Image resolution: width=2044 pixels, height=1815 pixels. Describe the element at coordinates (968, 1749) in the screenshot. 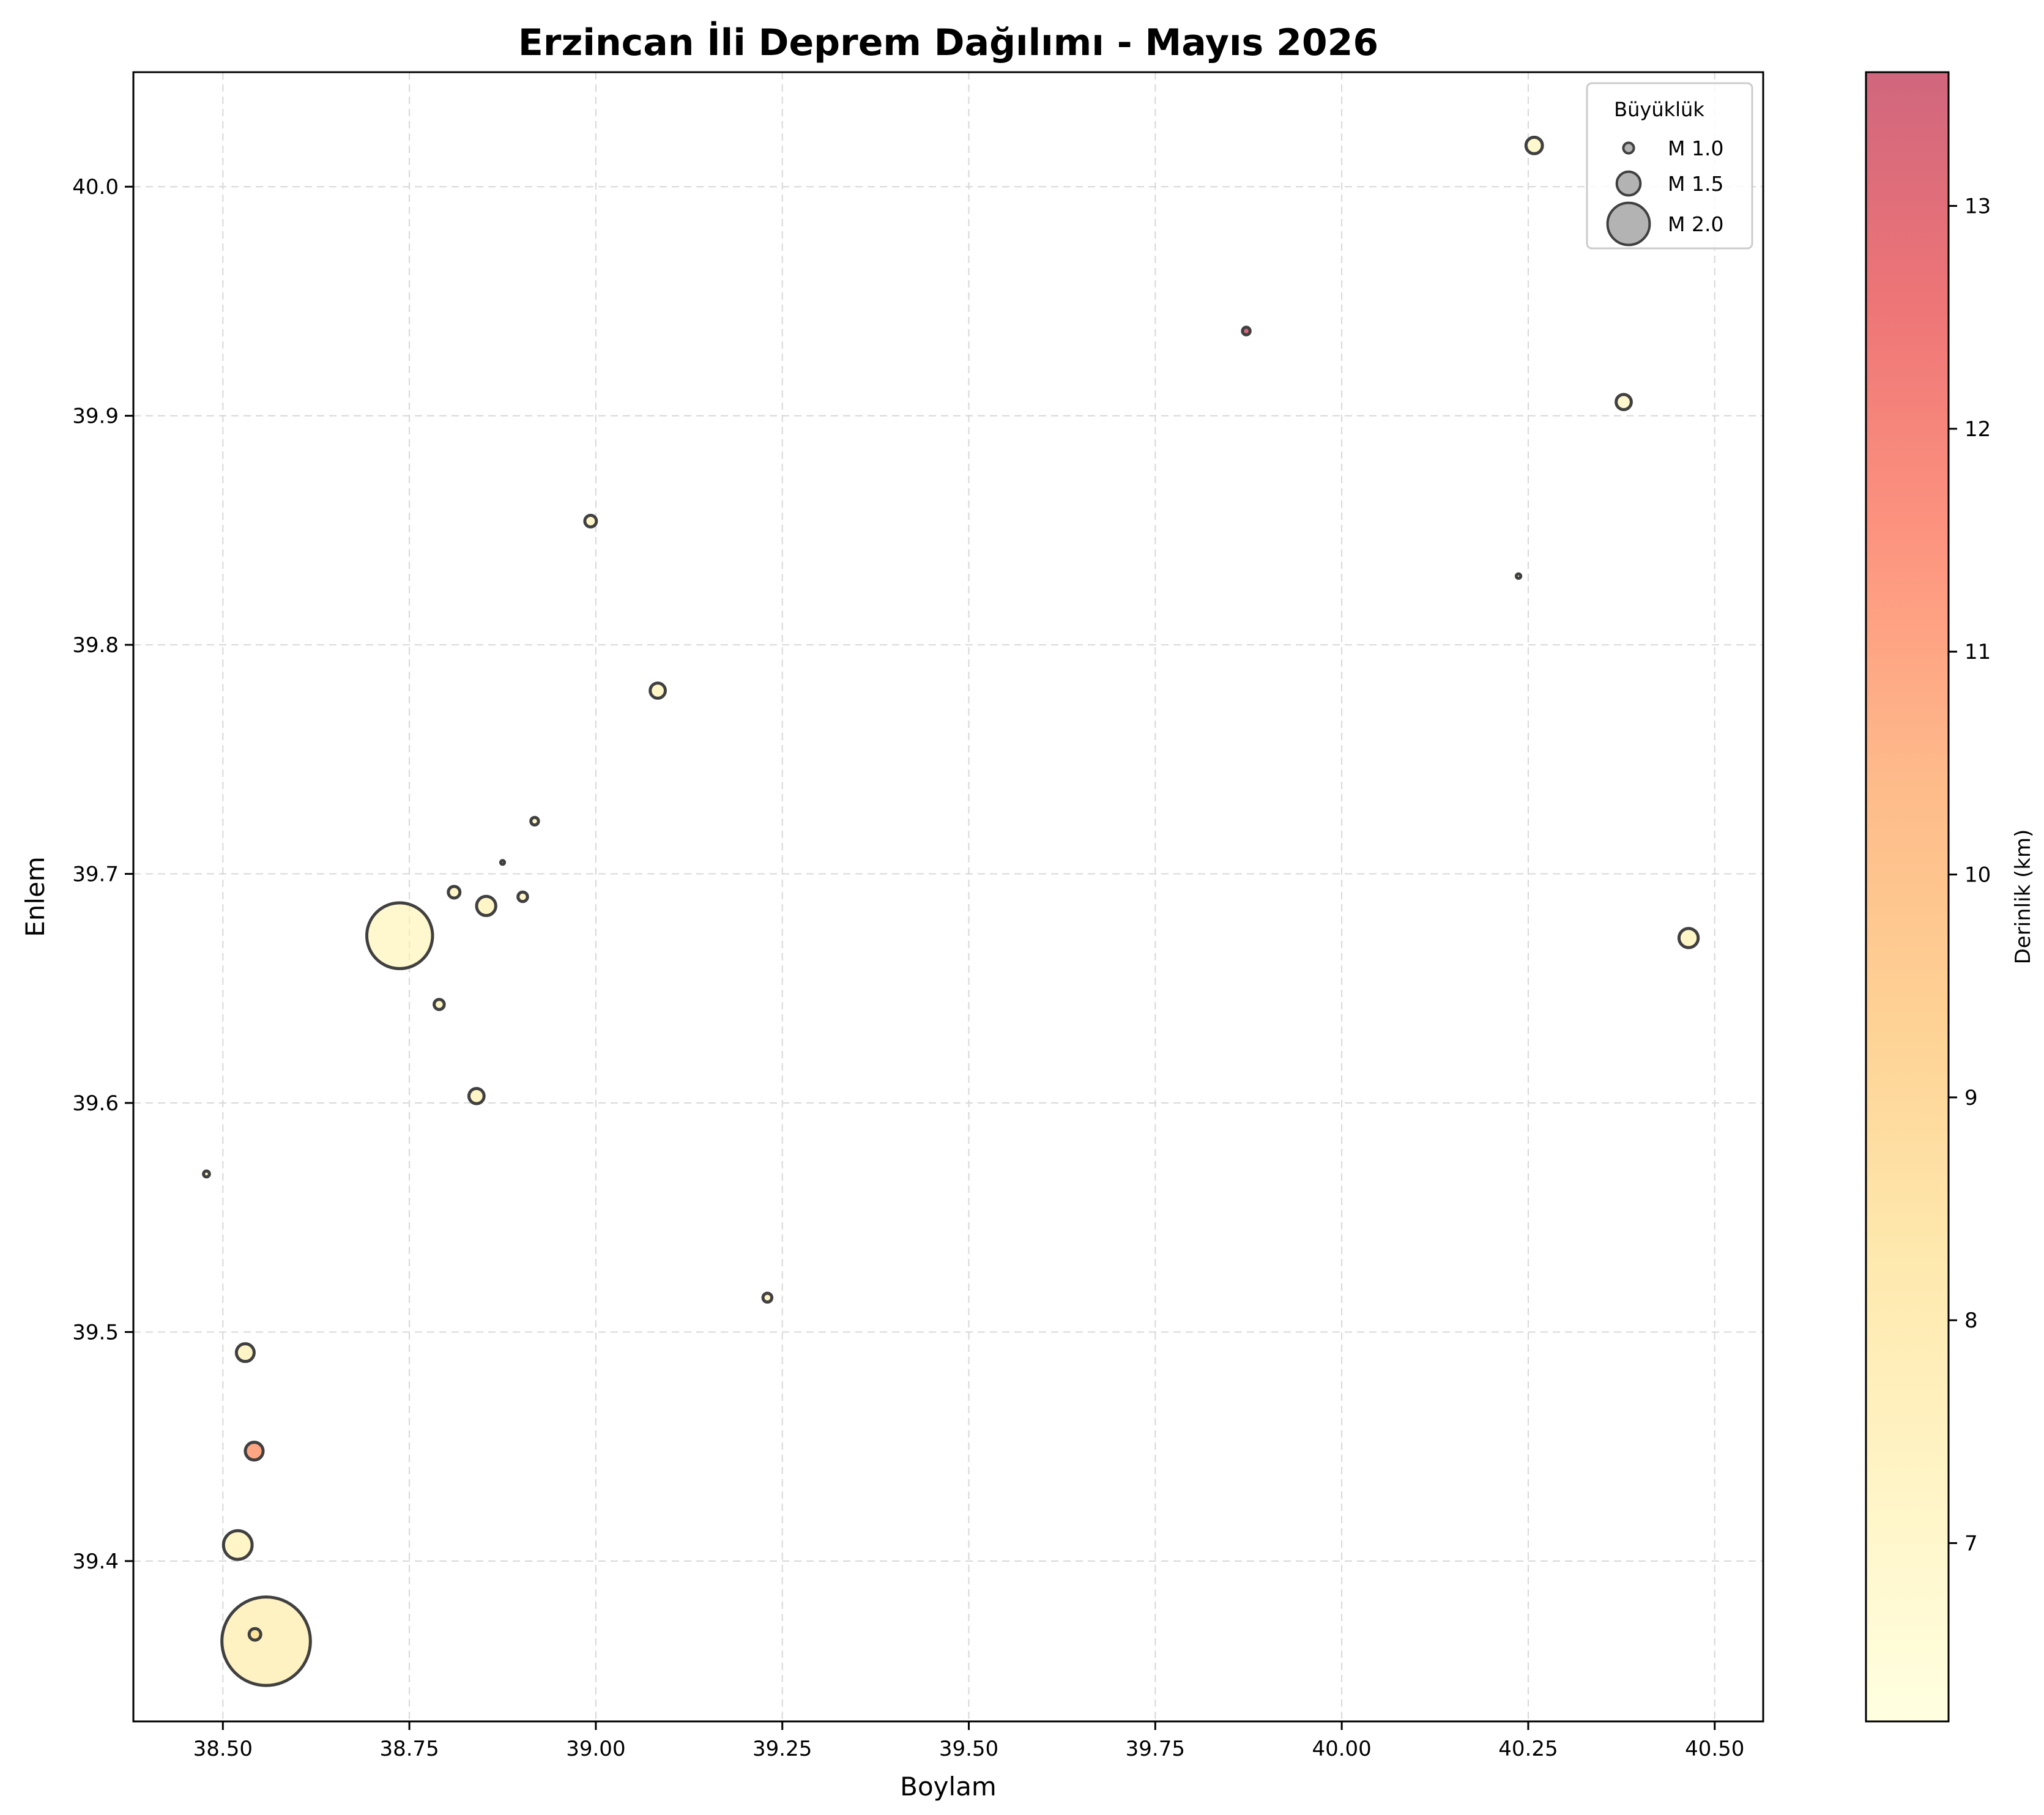

I see `x-tick-label: 39.50` at that location.